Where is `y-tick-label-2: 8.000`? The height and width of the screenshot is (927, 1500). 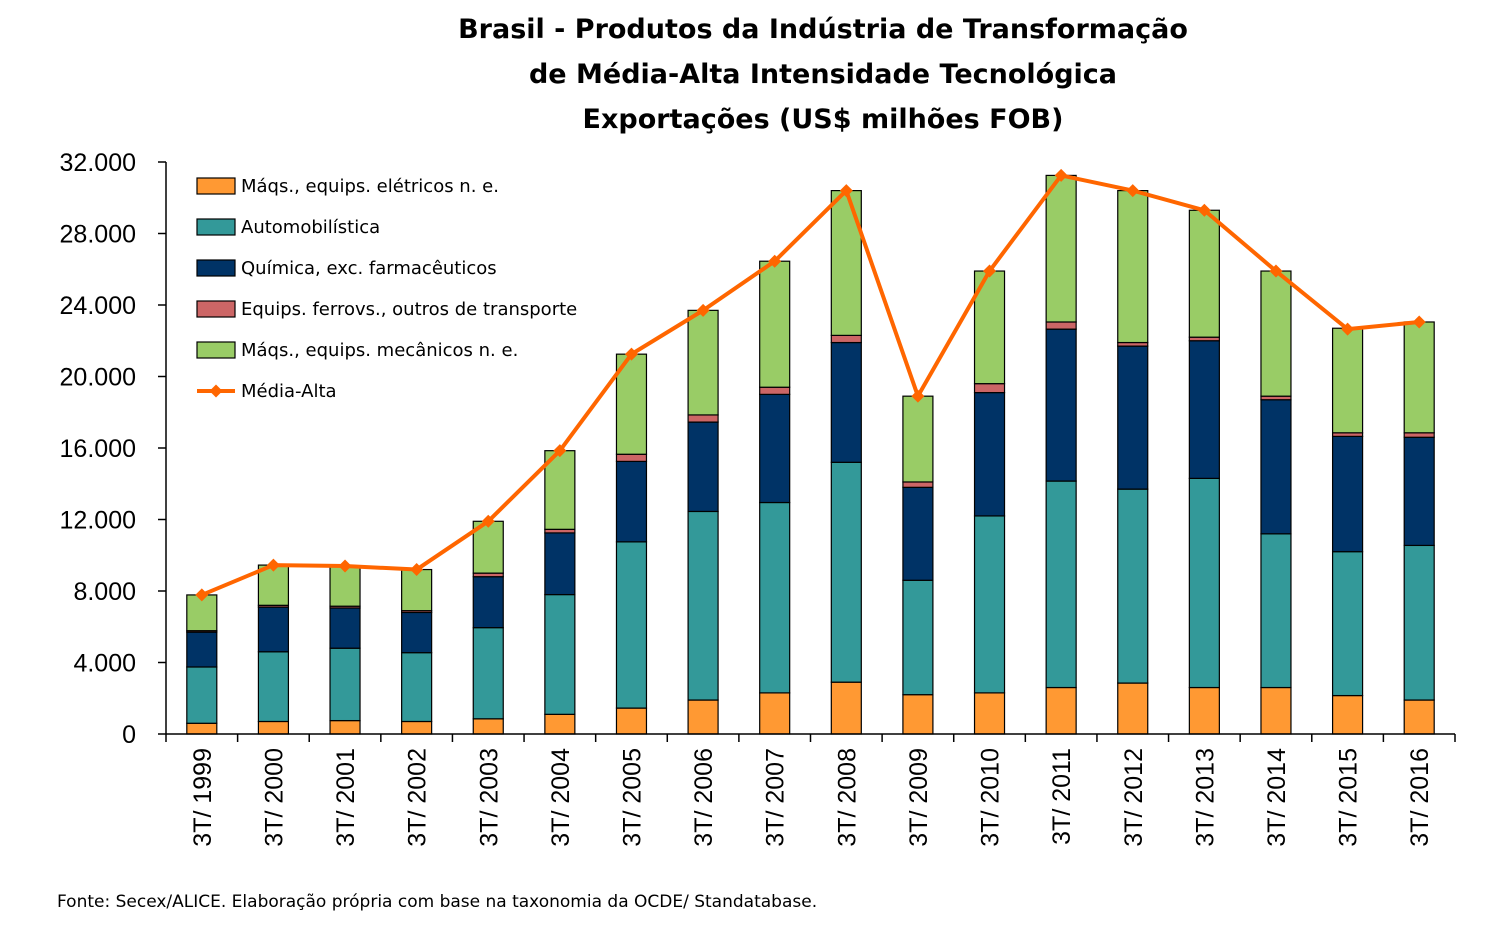
y-tick-label-2: 8.000 is located at coordinates (104, 592).